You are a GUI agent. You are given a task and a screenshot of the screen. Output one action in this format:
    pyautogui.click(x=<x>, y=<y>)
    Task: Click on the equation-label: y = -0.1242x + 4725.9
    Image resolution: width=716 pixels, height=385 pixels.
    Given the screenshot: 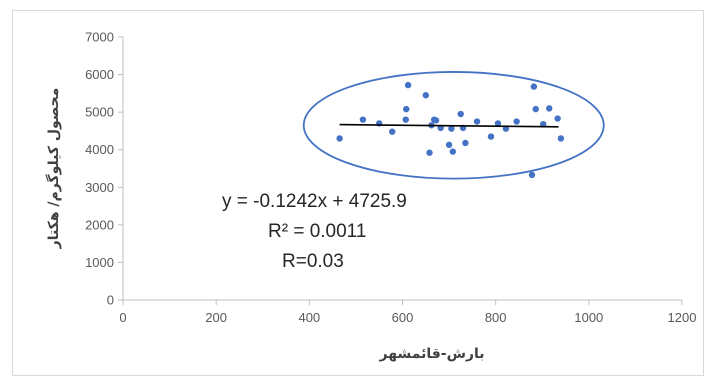 What is the action you would take?
    pyautogui.click(x=314, y=201)
    